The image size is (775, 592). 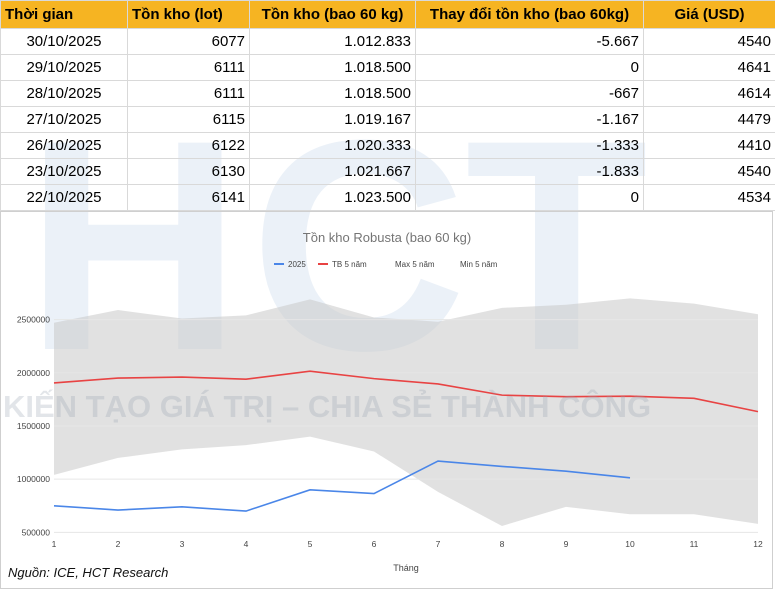 I want to click on cell-price: 4410, so click(x=709, y=145).